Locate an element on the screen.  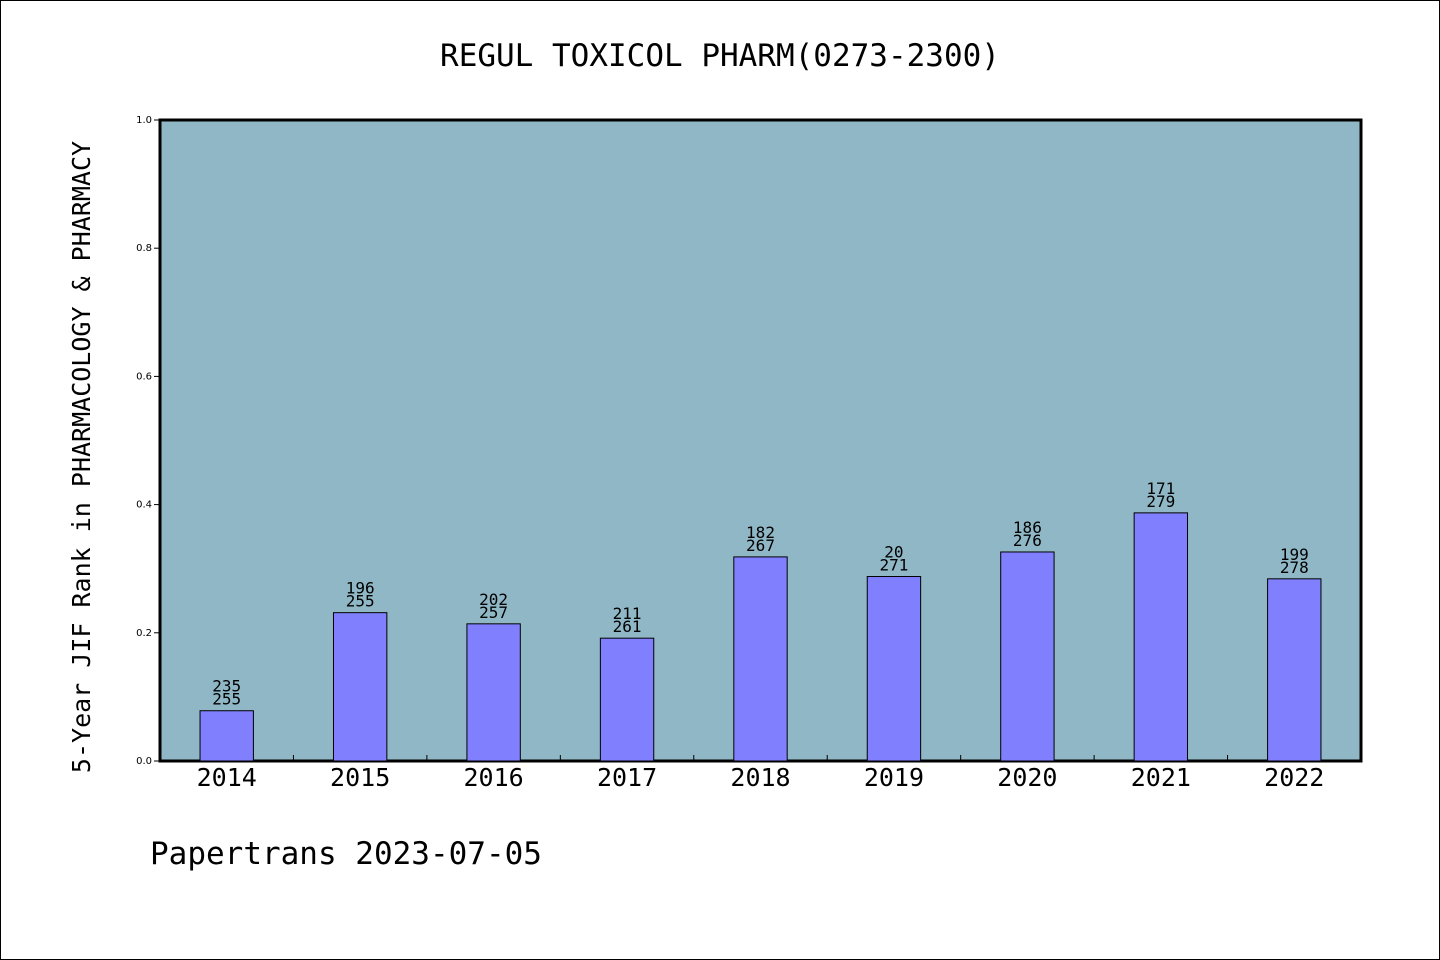
bar-rank-label: 20 is located at coordinates (893, 552).